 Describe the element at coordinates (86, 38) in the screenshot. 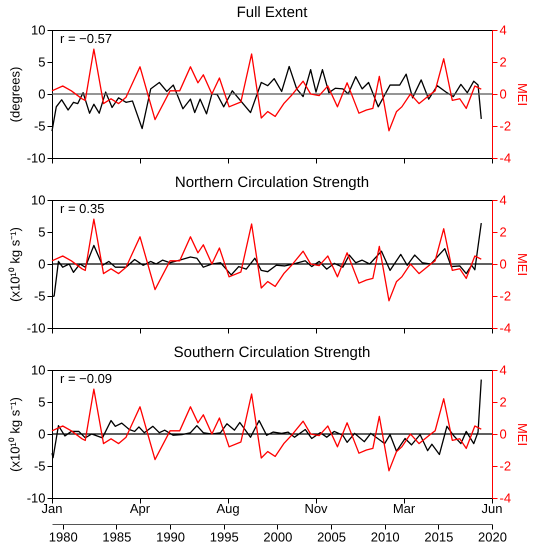

I see `annotation: r = −0.57` at that location.